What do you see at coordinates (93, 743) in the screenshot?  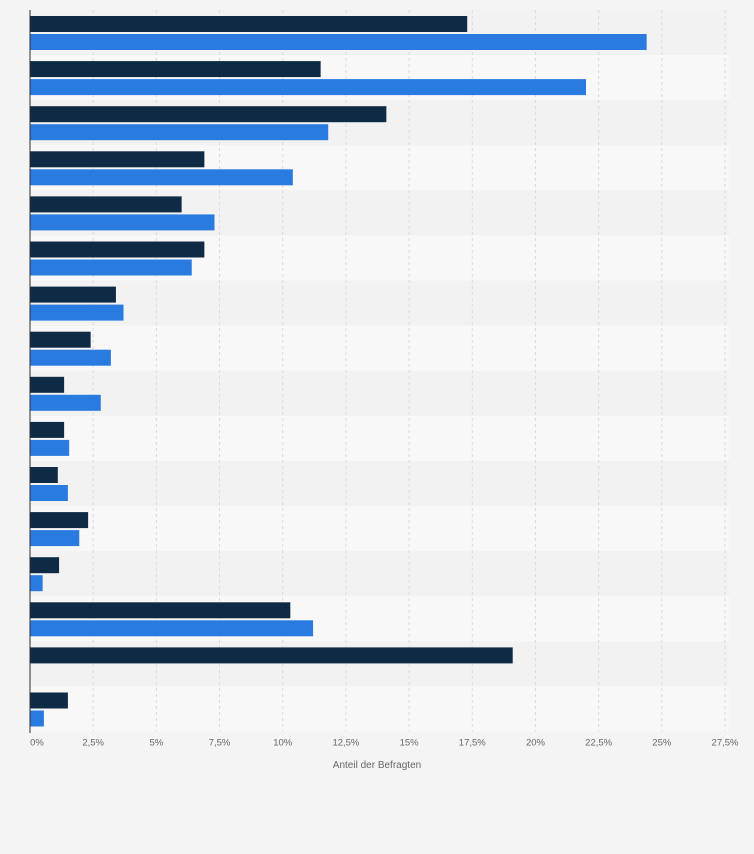 I see `x-tick-label: 2,5%` at bounding box center [93, 743].